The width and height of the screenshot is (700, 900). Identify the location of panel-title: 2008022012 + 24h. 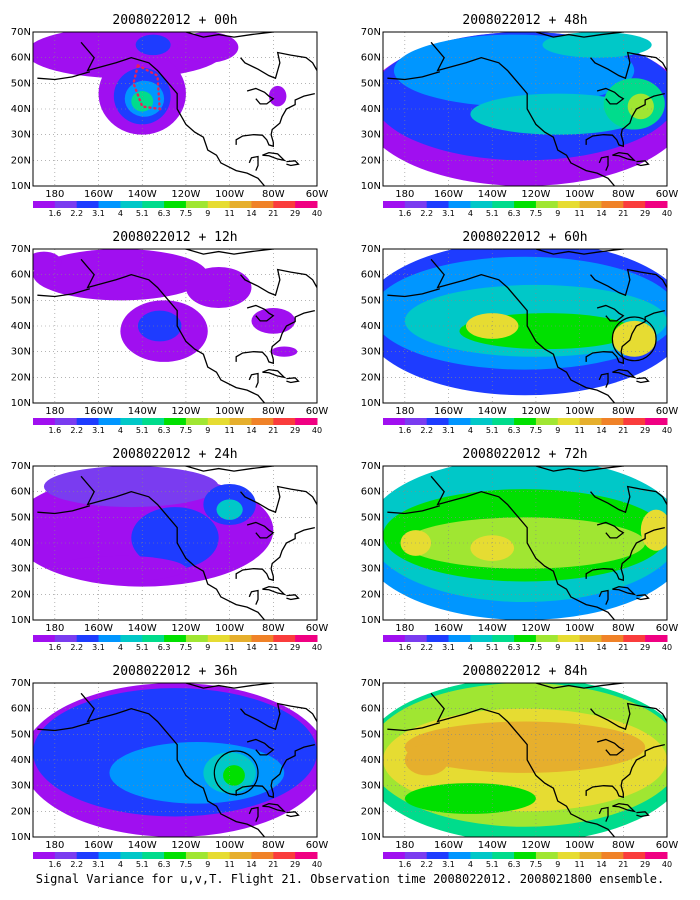
(174, 454).